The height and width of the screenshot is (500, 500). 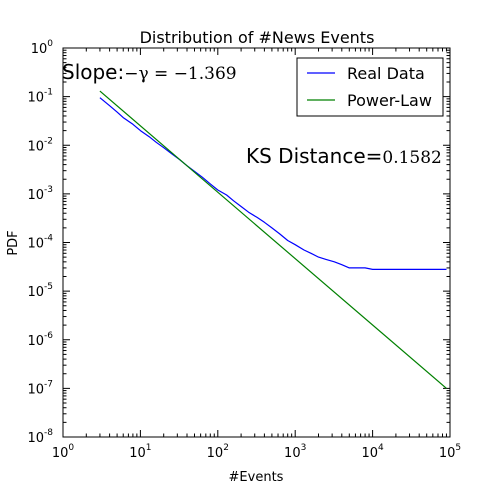 I want to click on x-tick-label-exp: 1, so click(x=149, y=448).